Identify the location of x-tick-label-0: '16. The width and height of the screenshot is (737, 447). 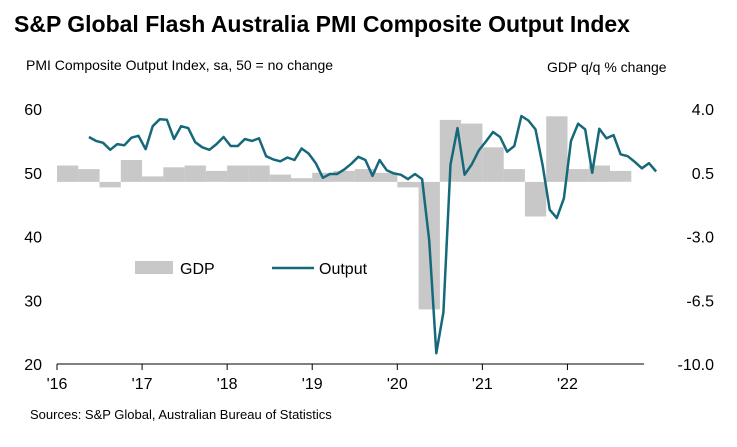
(57, 384).